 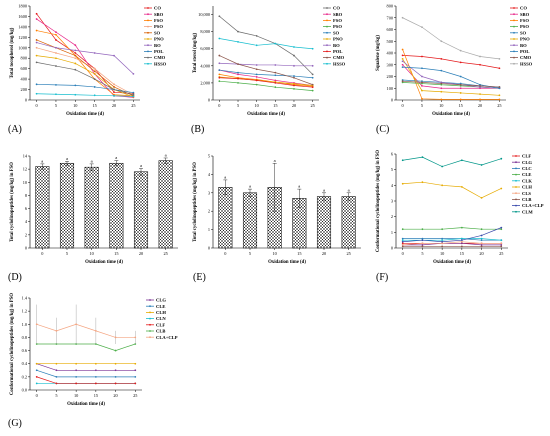 What do you see at coordinates (451, 77) in the screenshot?
I see `series-line-pno` at bounding box center [451, 77].